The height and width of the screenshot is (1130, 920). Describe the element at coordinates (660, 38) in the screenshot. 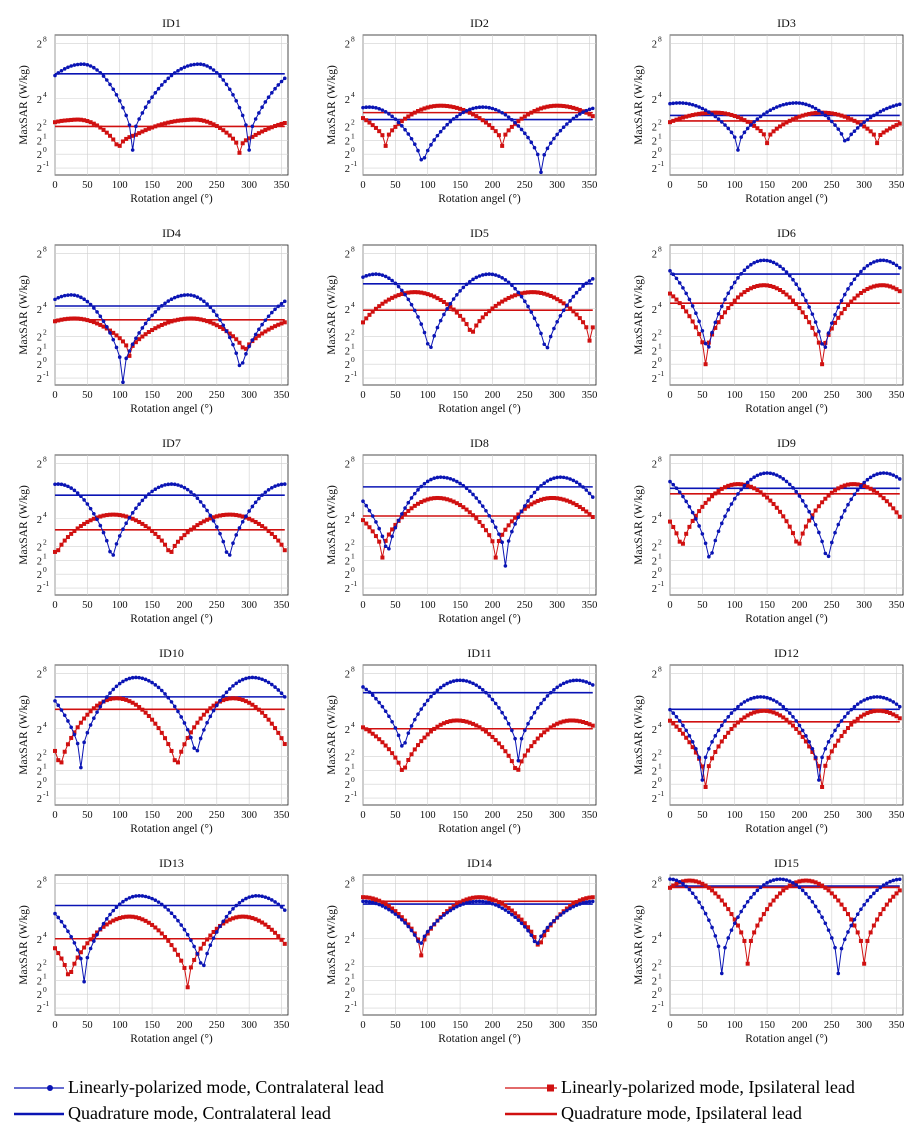

I see `y-tick-exponent: 8` at that location.